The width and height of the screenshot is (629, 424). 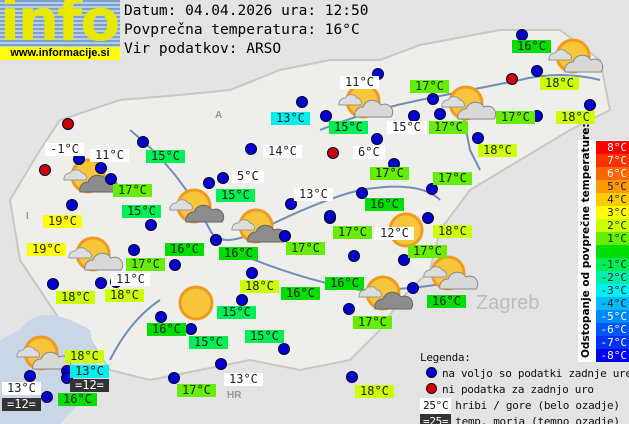 I want to click on station-temperature-label: 12°C, so click(x=394, y=233).